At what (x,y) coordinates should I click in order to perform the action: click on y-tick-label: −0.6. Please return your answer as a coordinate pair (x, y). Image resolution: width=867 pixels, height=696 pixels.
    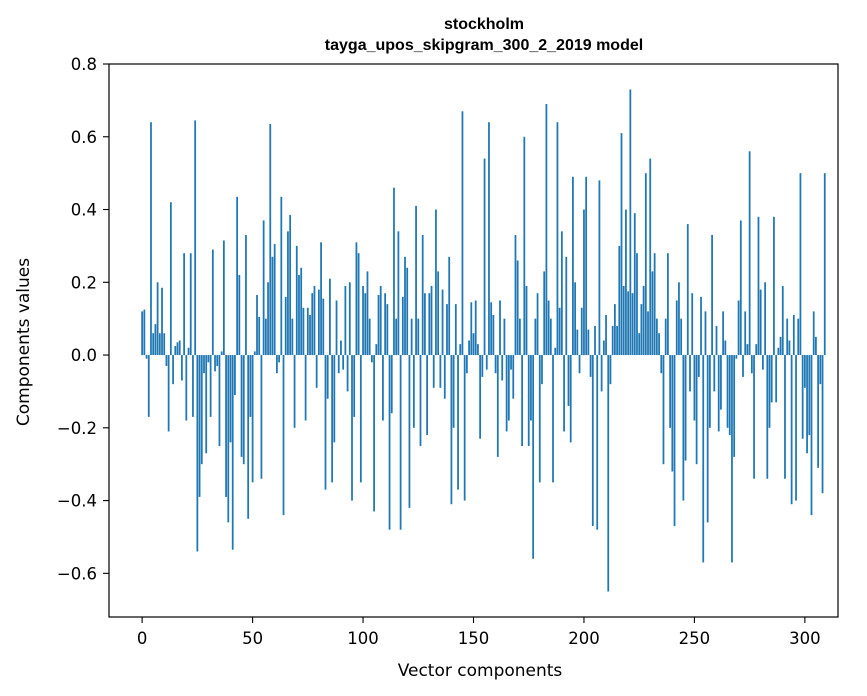
    Looking at the image, I should click on (77, 573).